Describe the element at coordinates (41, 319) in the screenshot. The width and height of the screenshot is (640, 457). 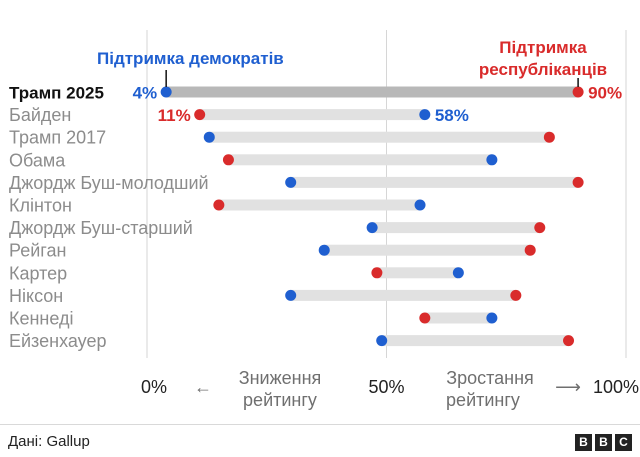
I see `row-label: Кеннеді` at that location.